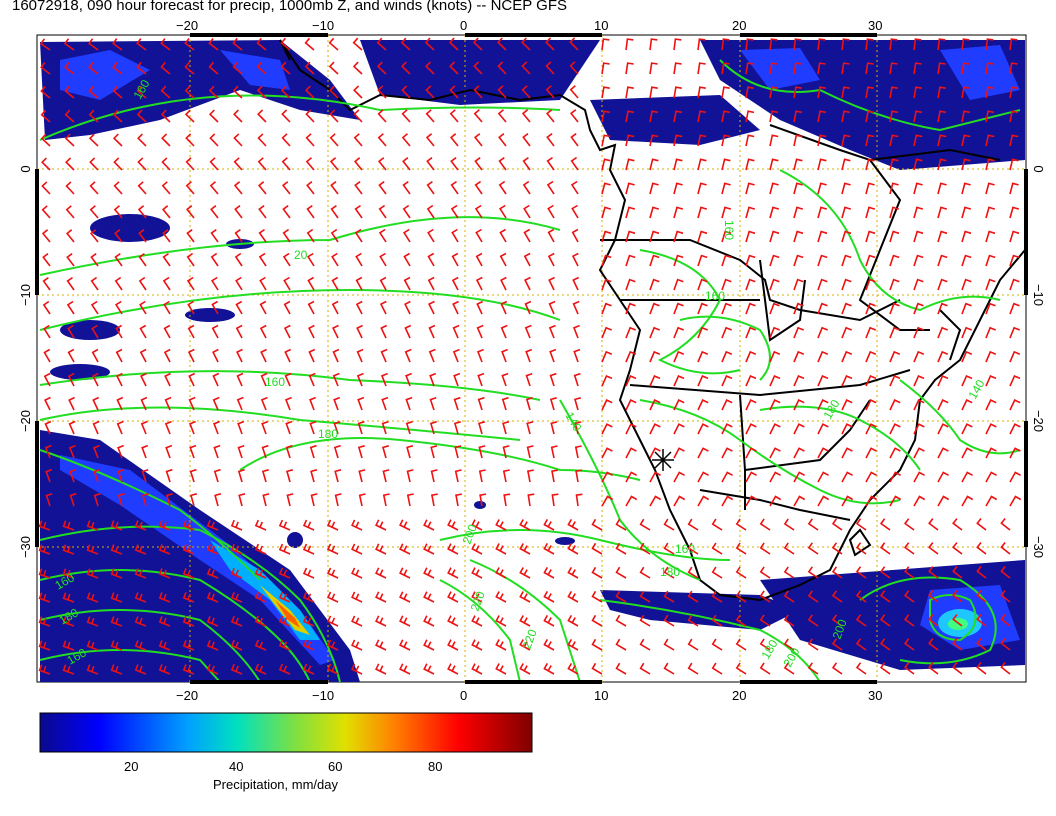 This screenshot has width=1056, height=816. I want to click on right-lat-labels: 0 −10 −20 −30, so click(1038, 361).